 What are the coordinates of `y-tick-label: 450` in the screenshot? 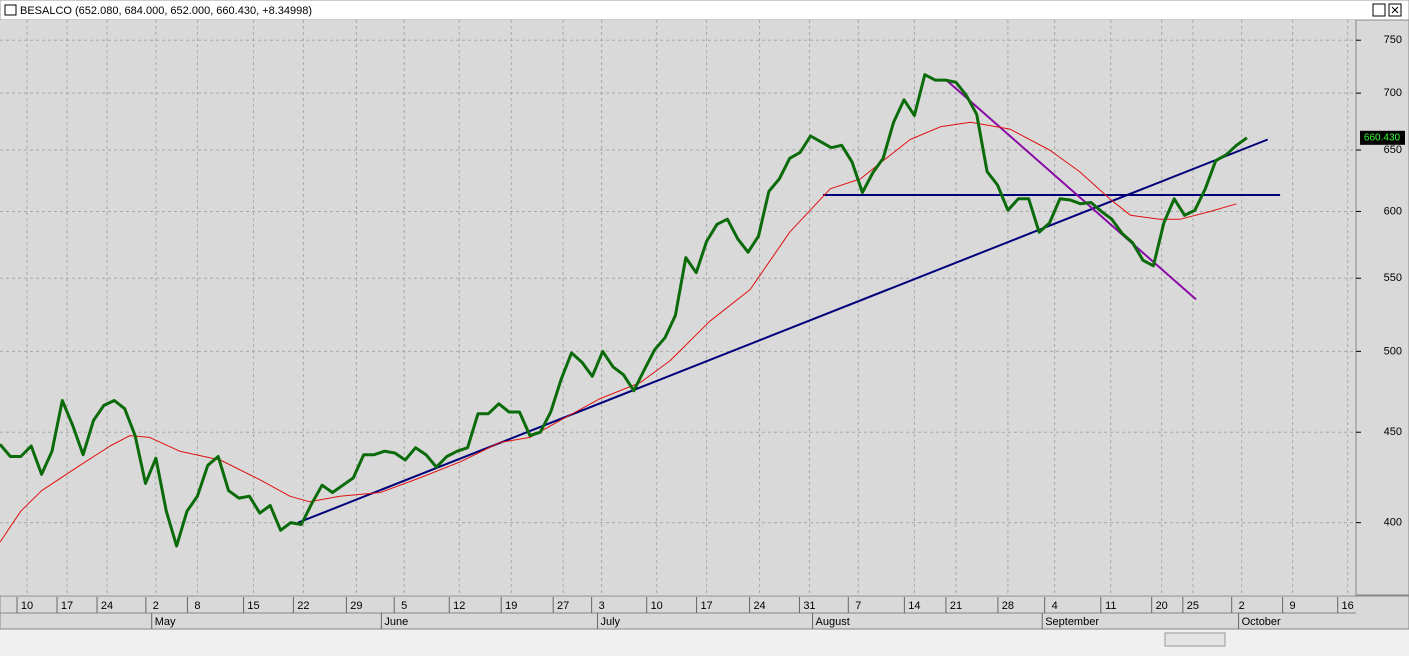 It's located at (1393, 432).